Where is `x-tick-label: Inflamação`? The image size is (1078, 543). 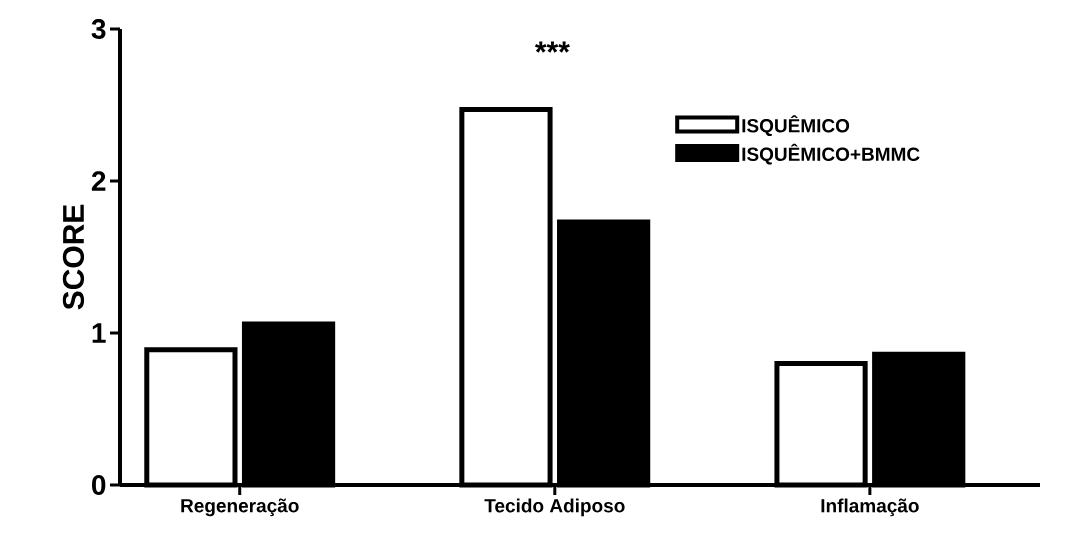
x-tick-label: Inflamação is located at coordinates (870, 507).